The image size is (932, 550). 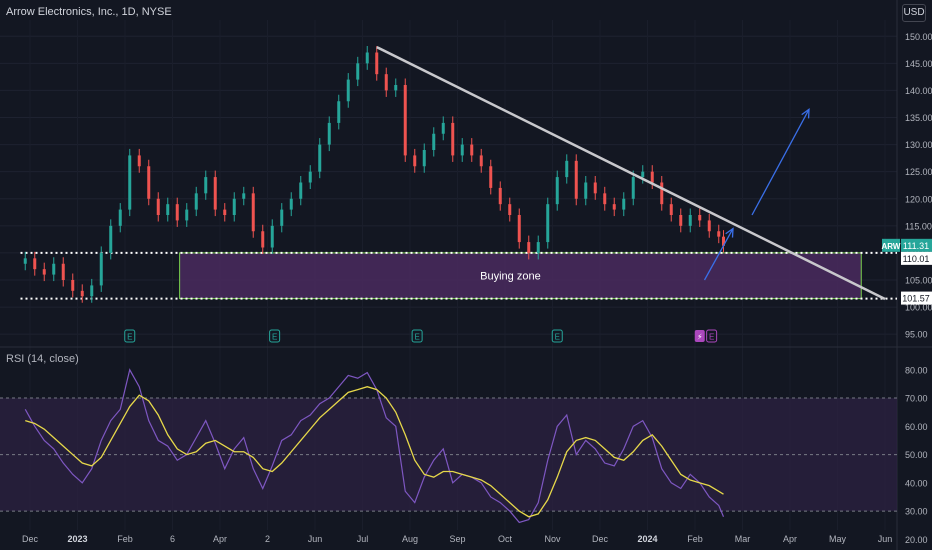 What do you see at coordinates (267, 539) in the screenshot?
I see `time-tick-label: 2` at bounding box center [267, 539].